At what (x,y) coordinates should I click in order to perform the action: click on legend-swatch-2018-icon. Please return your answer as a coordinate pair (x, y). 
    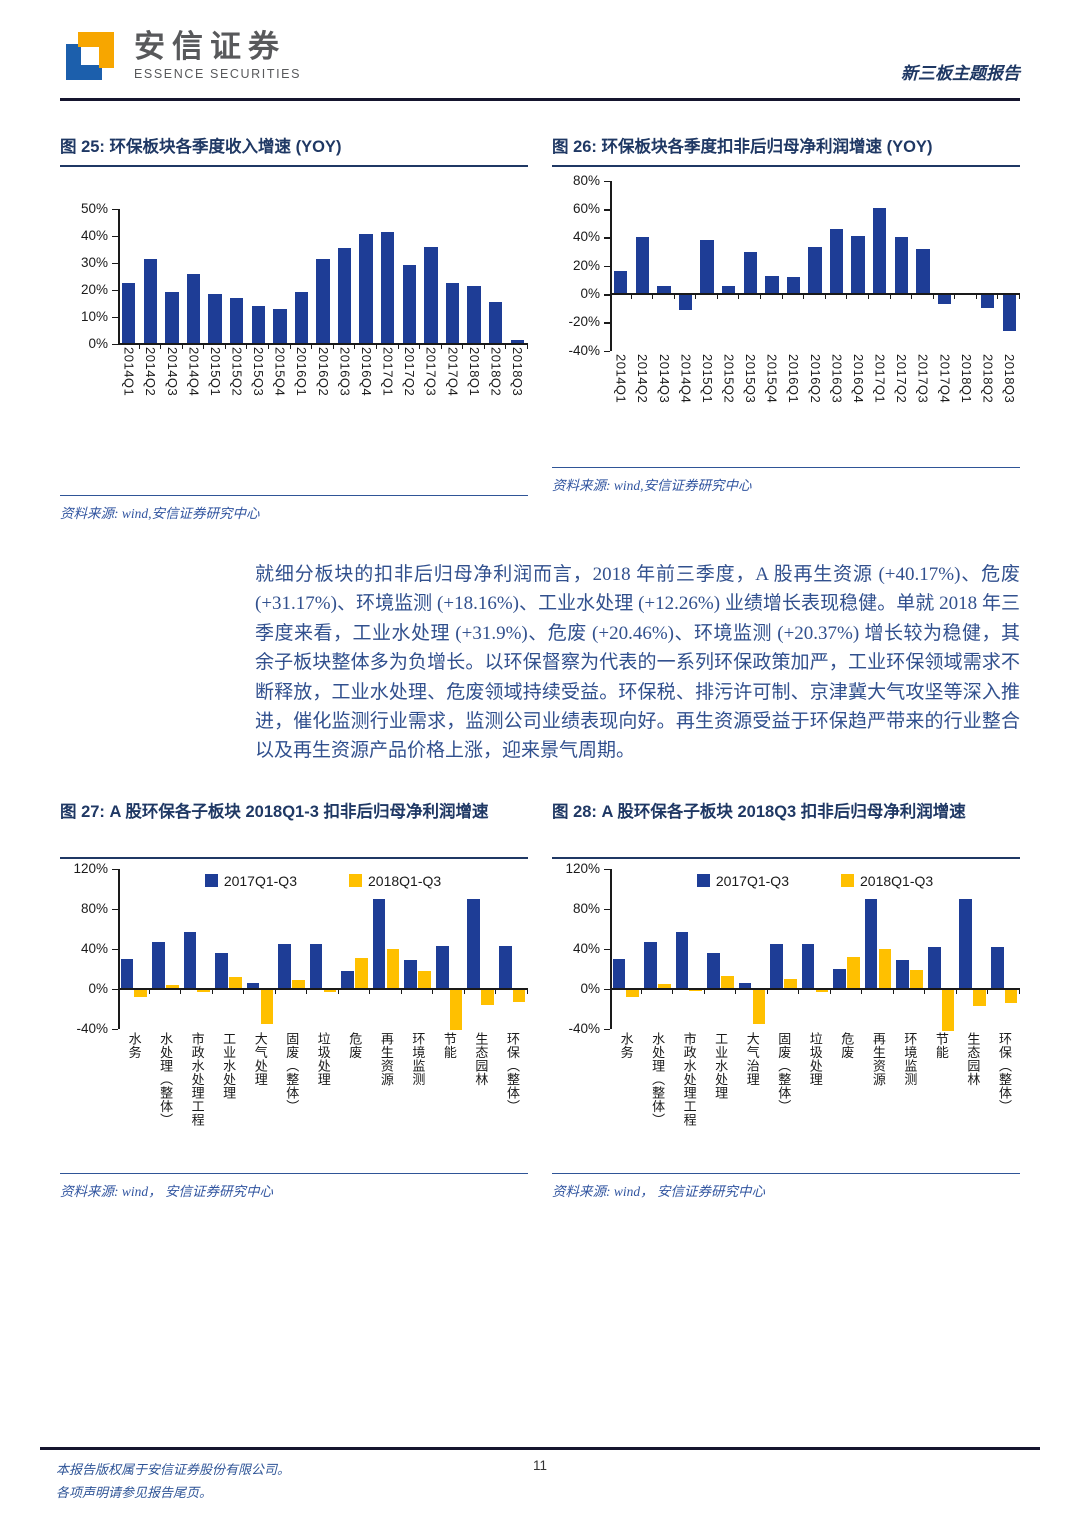
    Looking at the image, I should click on (847, 881).